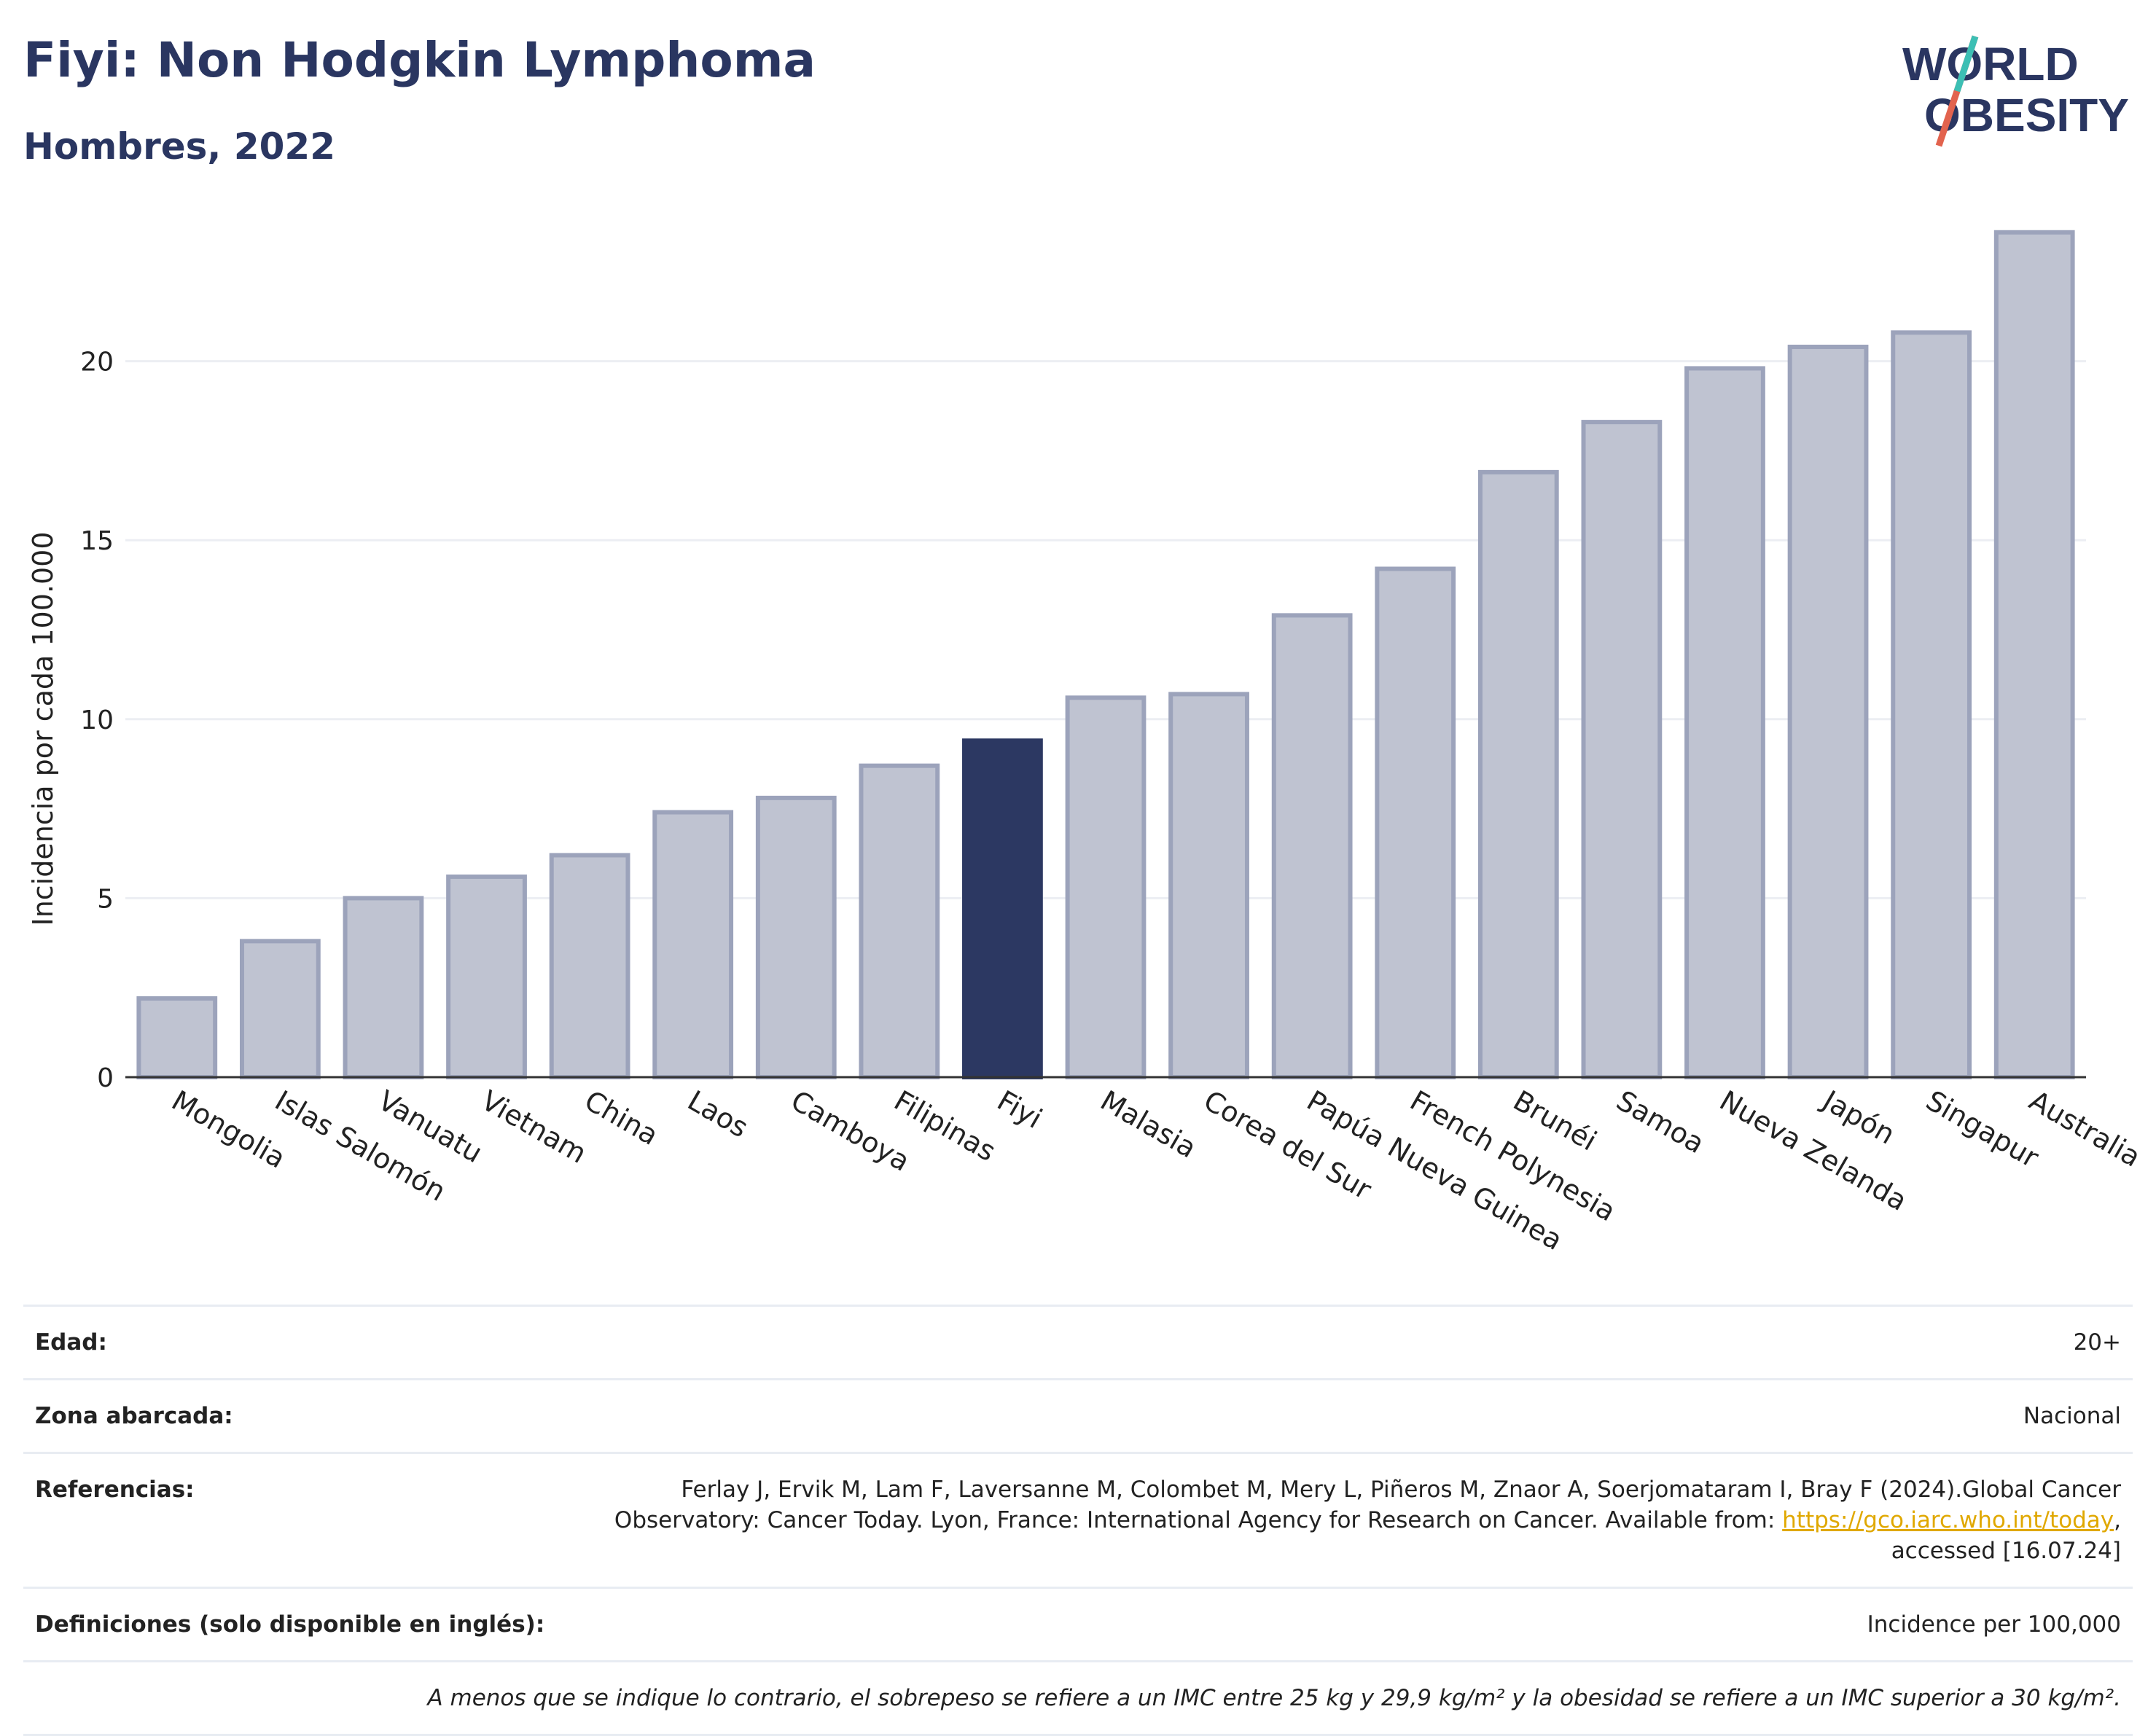 This screenshot has height=1736, width=2156. I want to click on y-tick-label: 10, so click(97, 720).